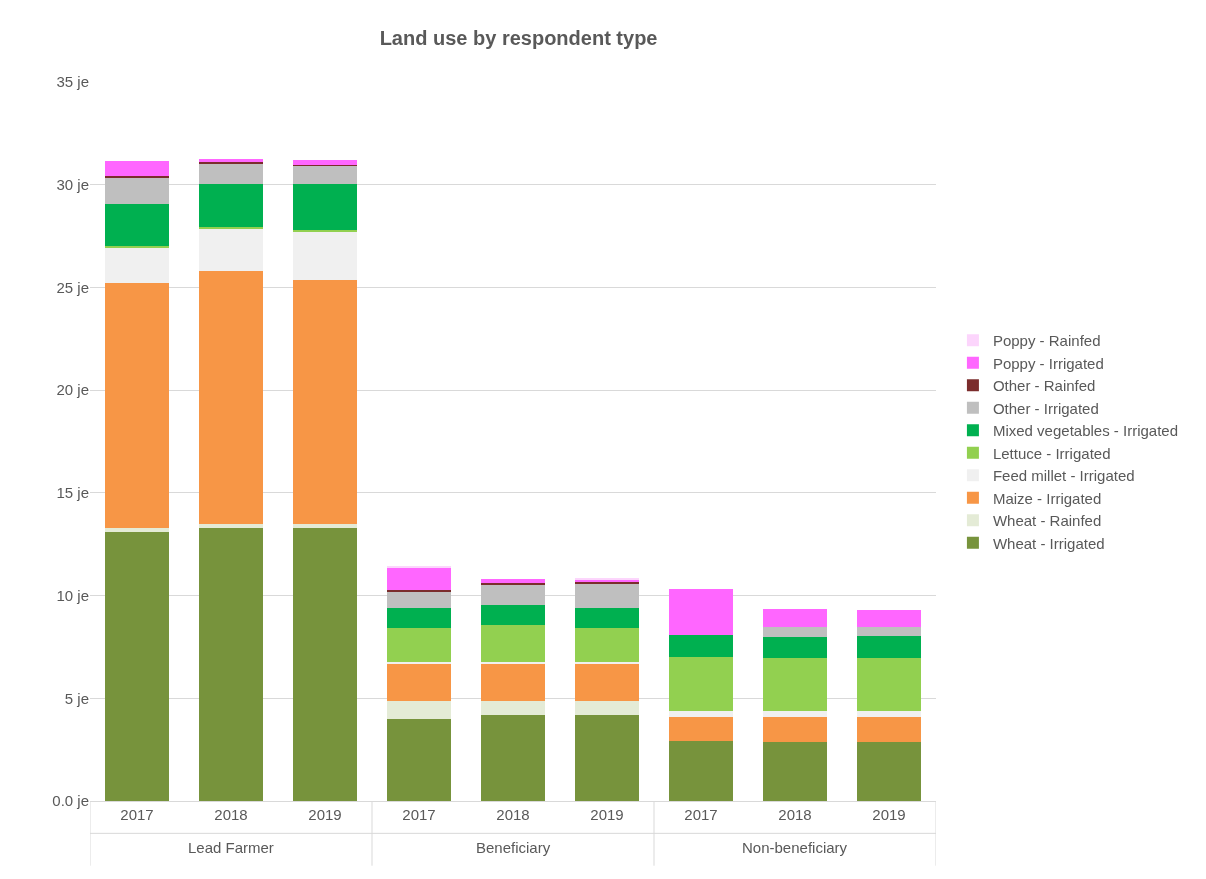 The width and height of the screenshot is (1206, 879). Describe the element at coordinates (1047, 498) in the screenshot. I see `legend-label: Maize - Irrigated` at that location.